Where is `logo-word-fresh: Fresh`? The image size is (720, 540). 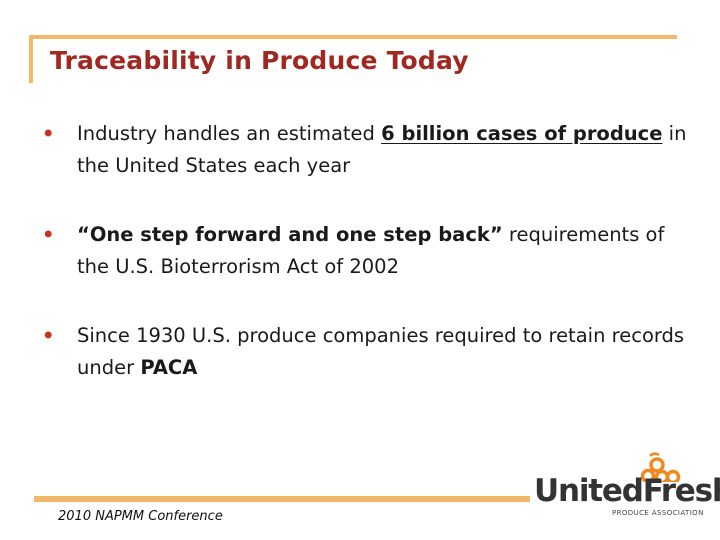 logo-word-fresh: Fresh is located at coordinates (681, 491).